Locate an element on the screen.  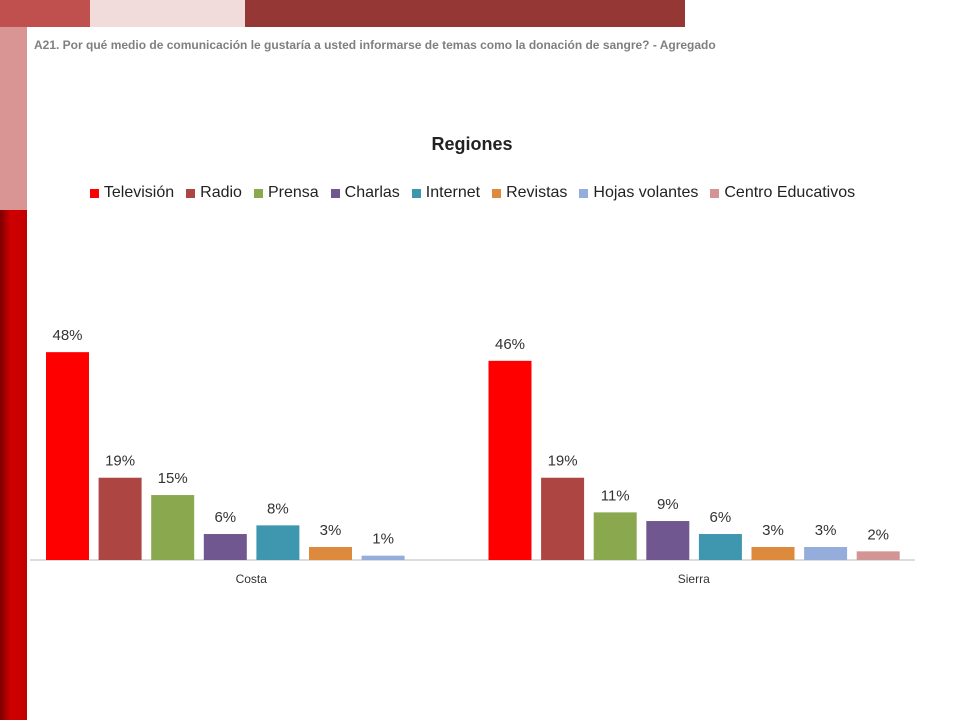
data-label: 46% is located at coordinates (510, 344).